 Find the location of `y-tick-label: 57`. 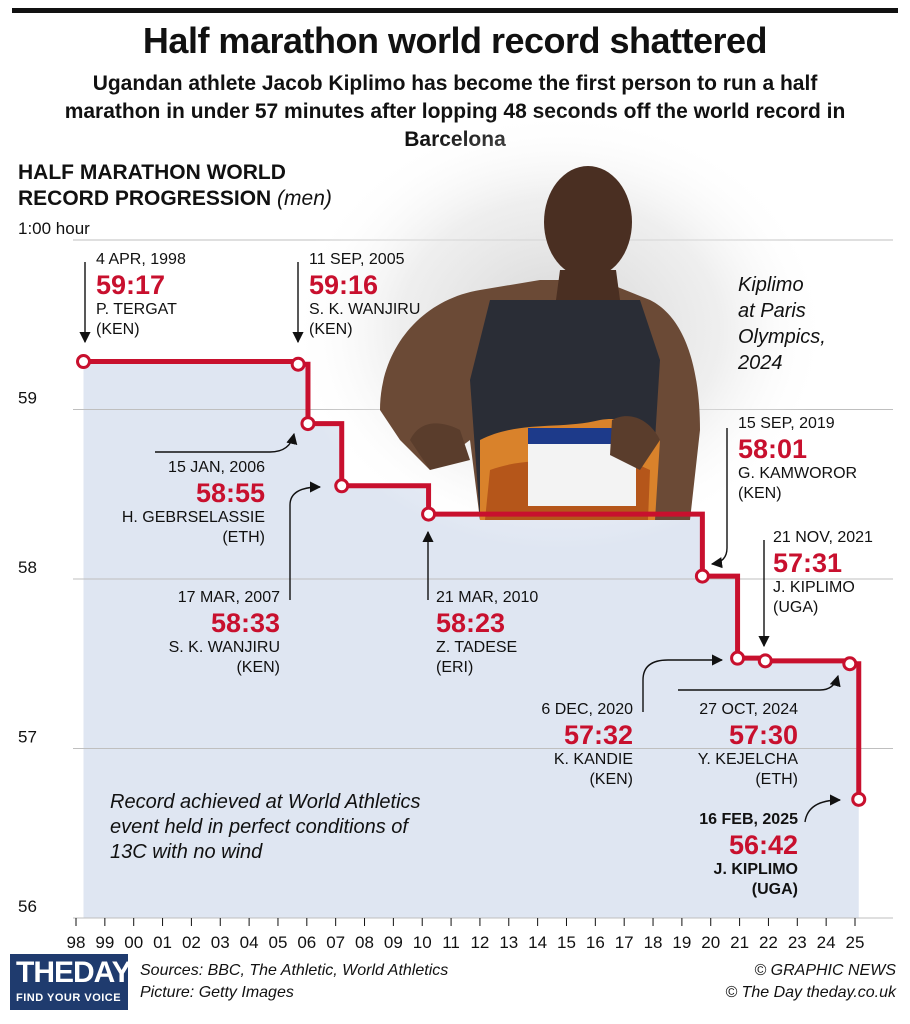

y-tick-label: 57 is located at coordinates (27, 737).